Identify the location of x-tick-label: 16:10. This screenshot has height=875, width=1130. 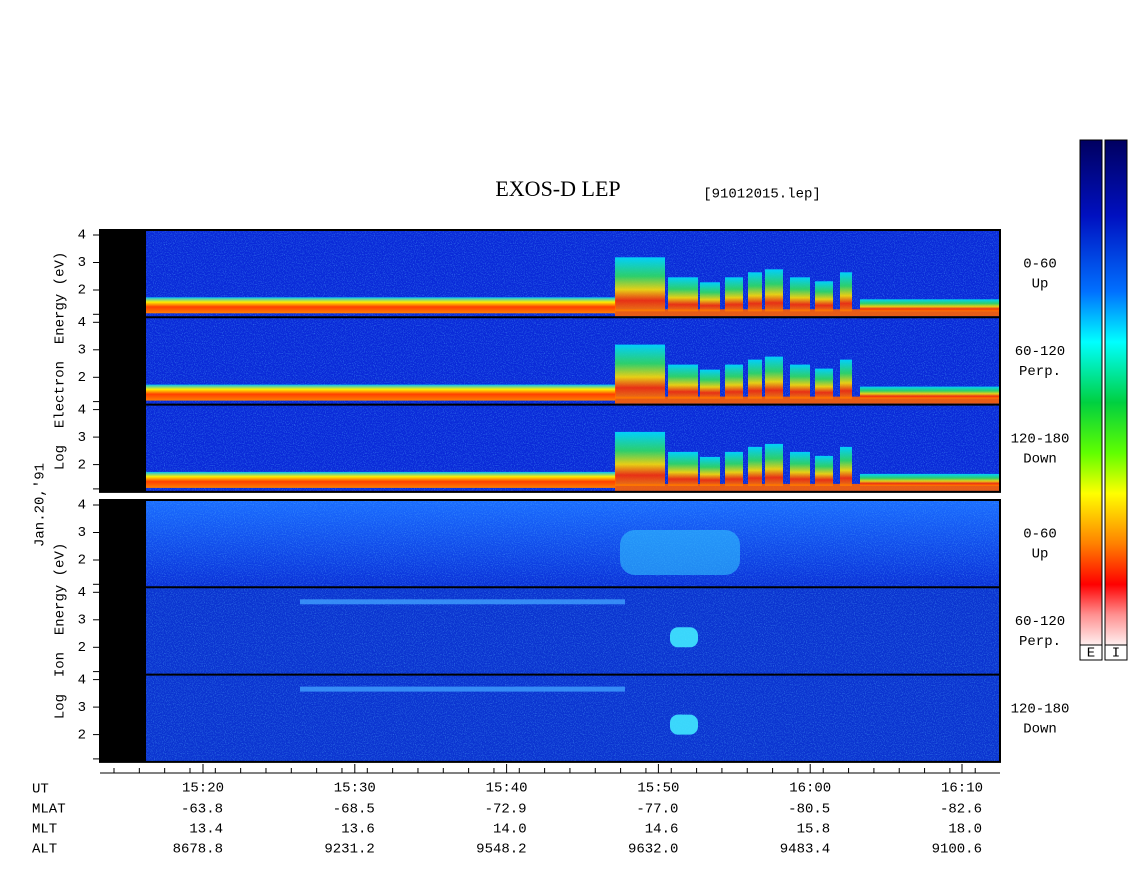
(962, 789).